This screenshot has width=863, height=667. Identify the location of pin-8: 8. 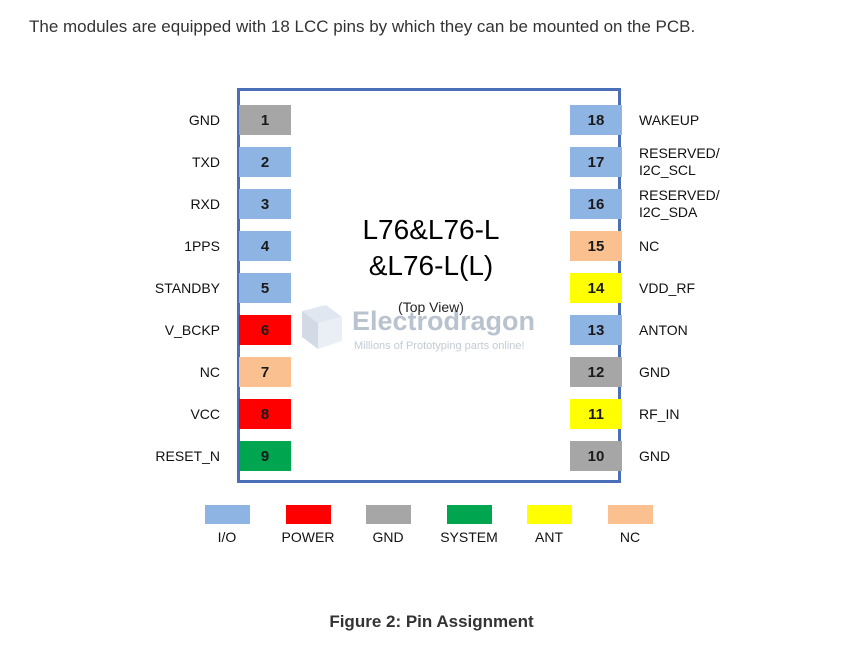
(265, 414).